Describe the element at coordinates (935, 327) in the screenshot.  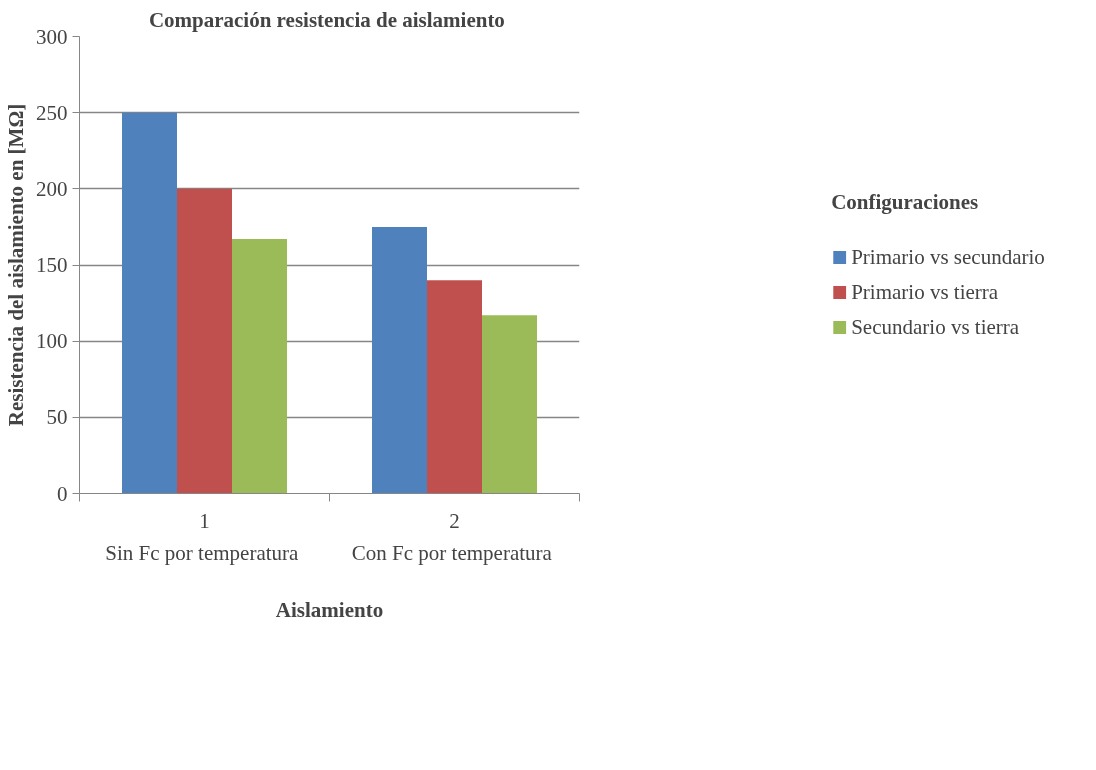
I see `legend-label: Secundario vs tierra` at that location.